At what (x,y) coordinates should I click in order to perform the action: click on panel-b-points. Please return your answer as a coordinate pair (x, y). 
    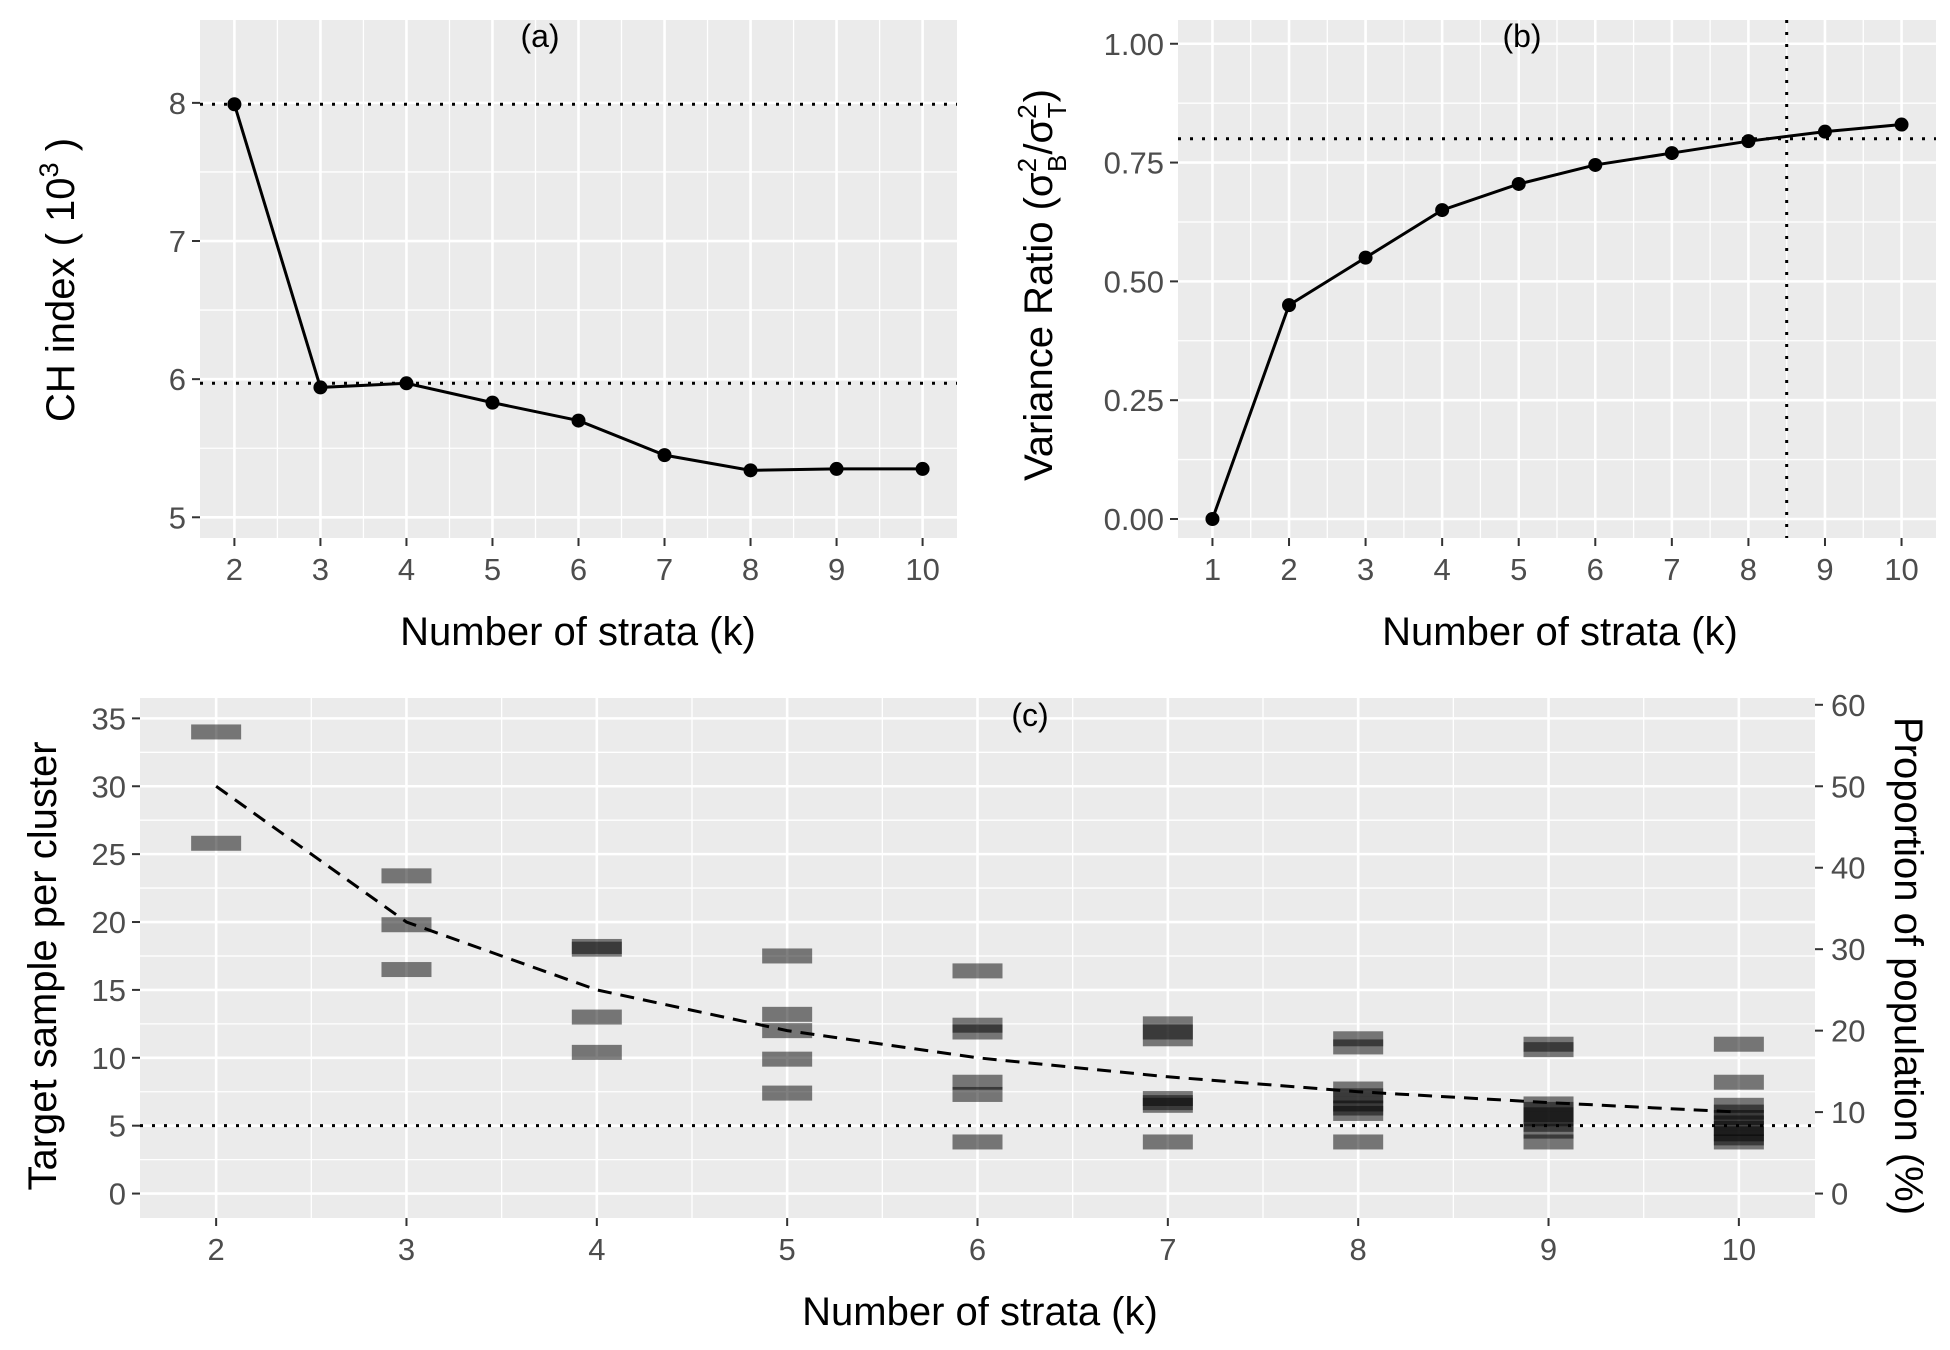
    Looking at the image, I should click on (1557, 321).